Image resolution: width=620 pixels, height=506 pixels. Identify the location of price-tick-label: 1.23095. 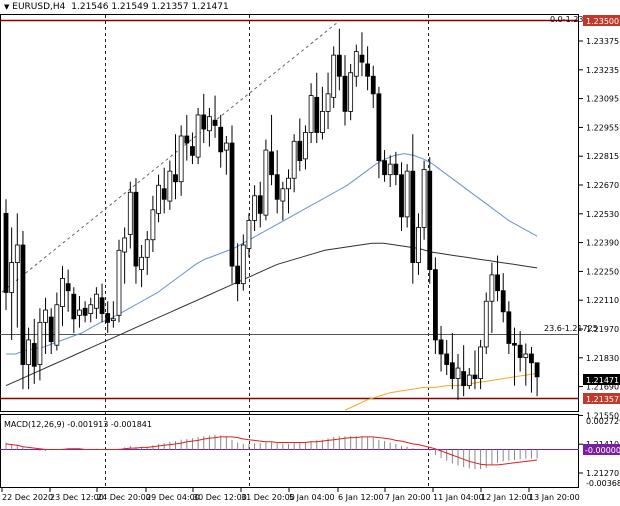
(602, 99).